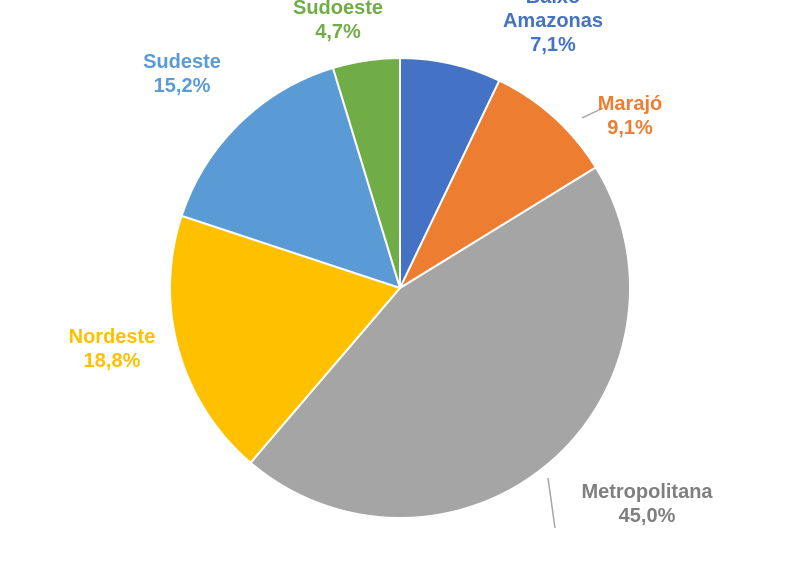 Image resolution: width=800 pixels, height=577 pixels. What do you see at coordinates (647, 504) in the screenshot?
I see `slice-label: Metropolitana 45,0%` at bounding box center [647, 504].